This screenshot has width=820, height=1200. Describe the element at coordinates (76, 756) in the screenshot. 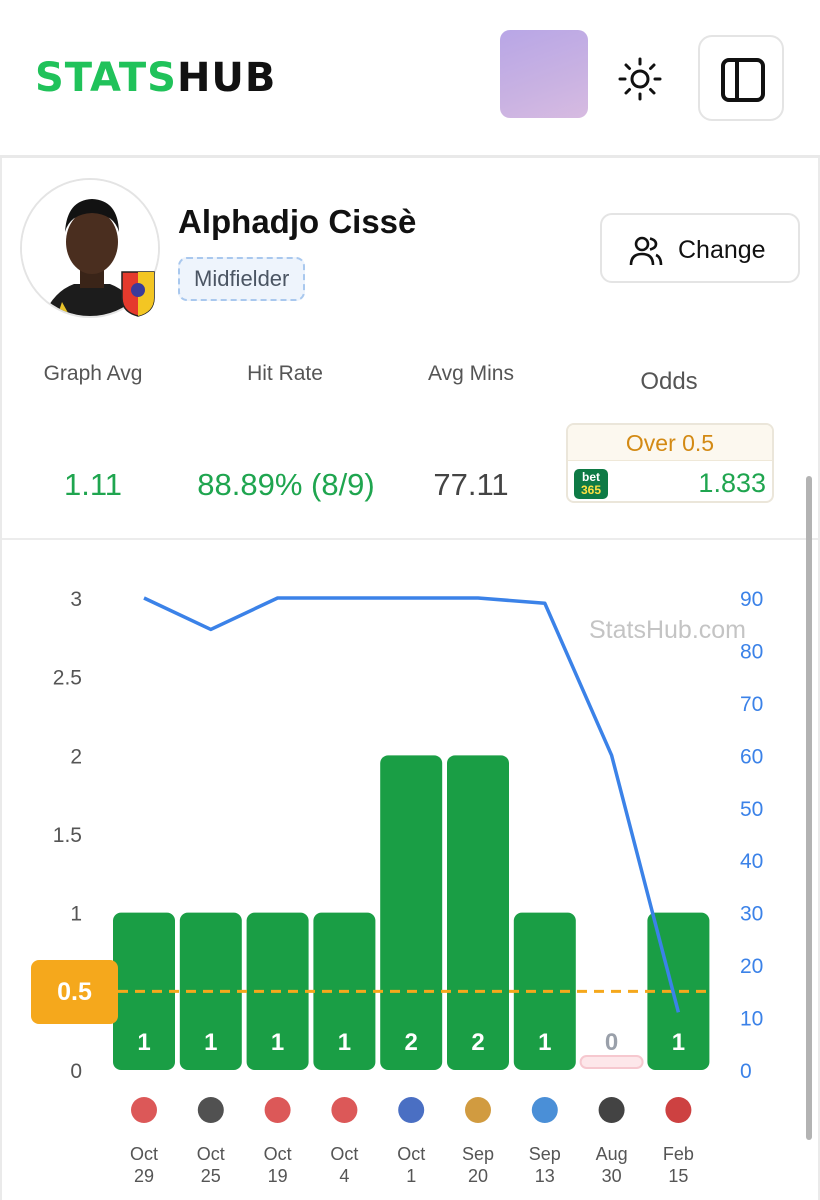

I see `y-tick-label: 2` at that location.